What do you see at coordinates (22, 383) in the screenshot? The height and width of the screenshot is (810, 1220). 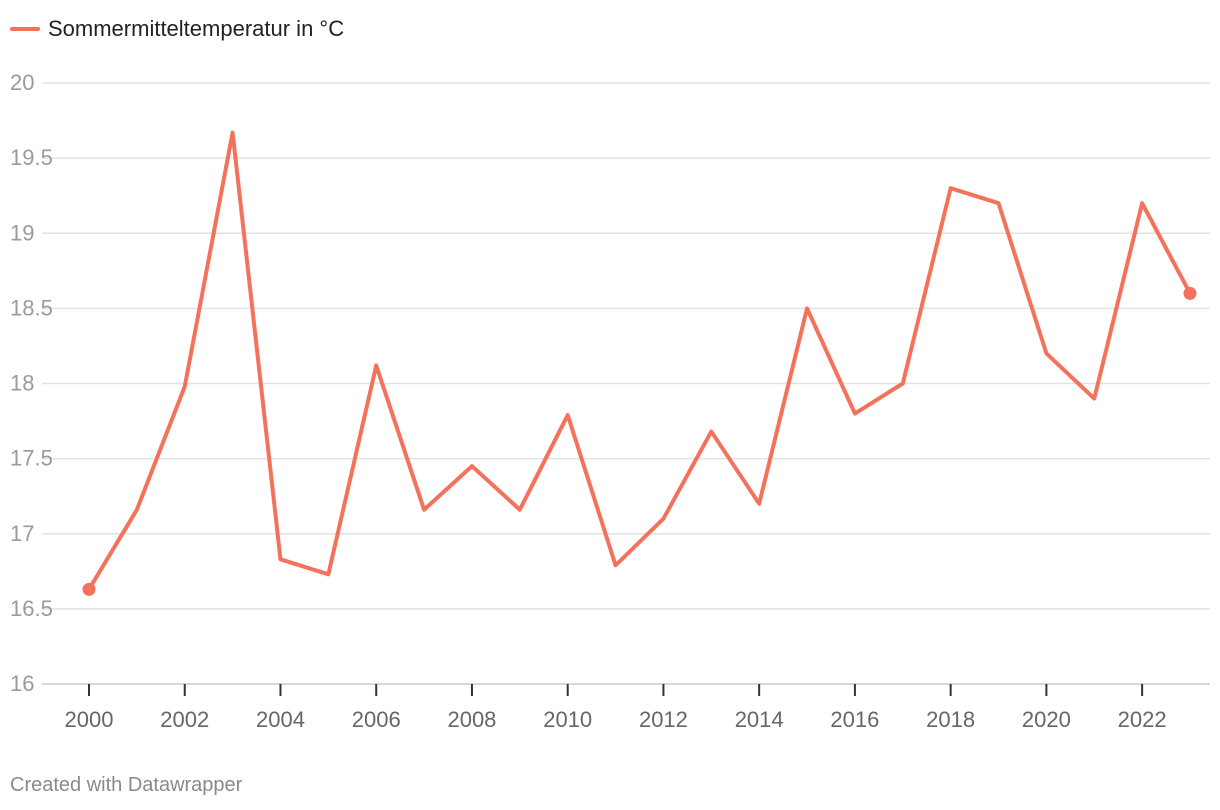 I see `y-tick-label: 18` at bounding box center [22, 383].